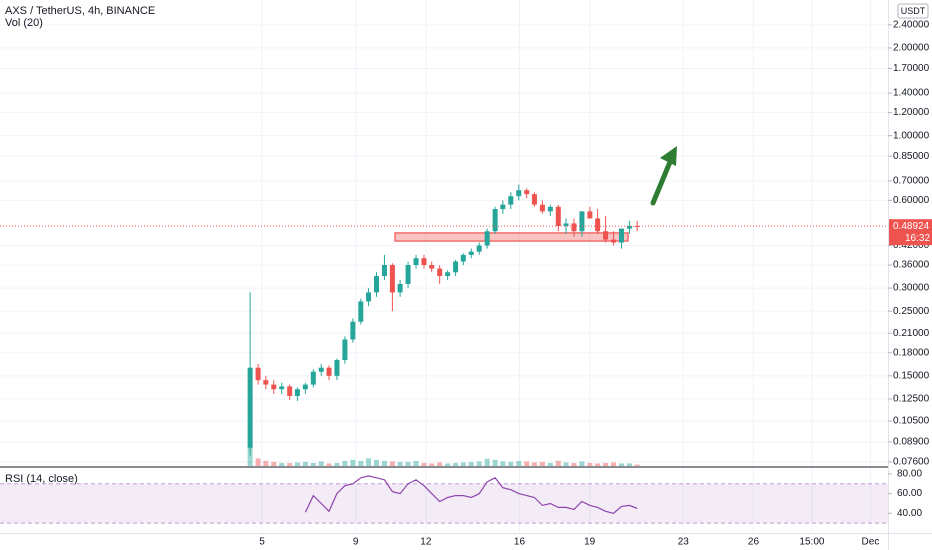 This screenshot has width=932, height=550. What do you see at coordinates (911, 265) in the screenshot?
I see `y-tick-label: 0.36000` at bounding box center [911, 265].